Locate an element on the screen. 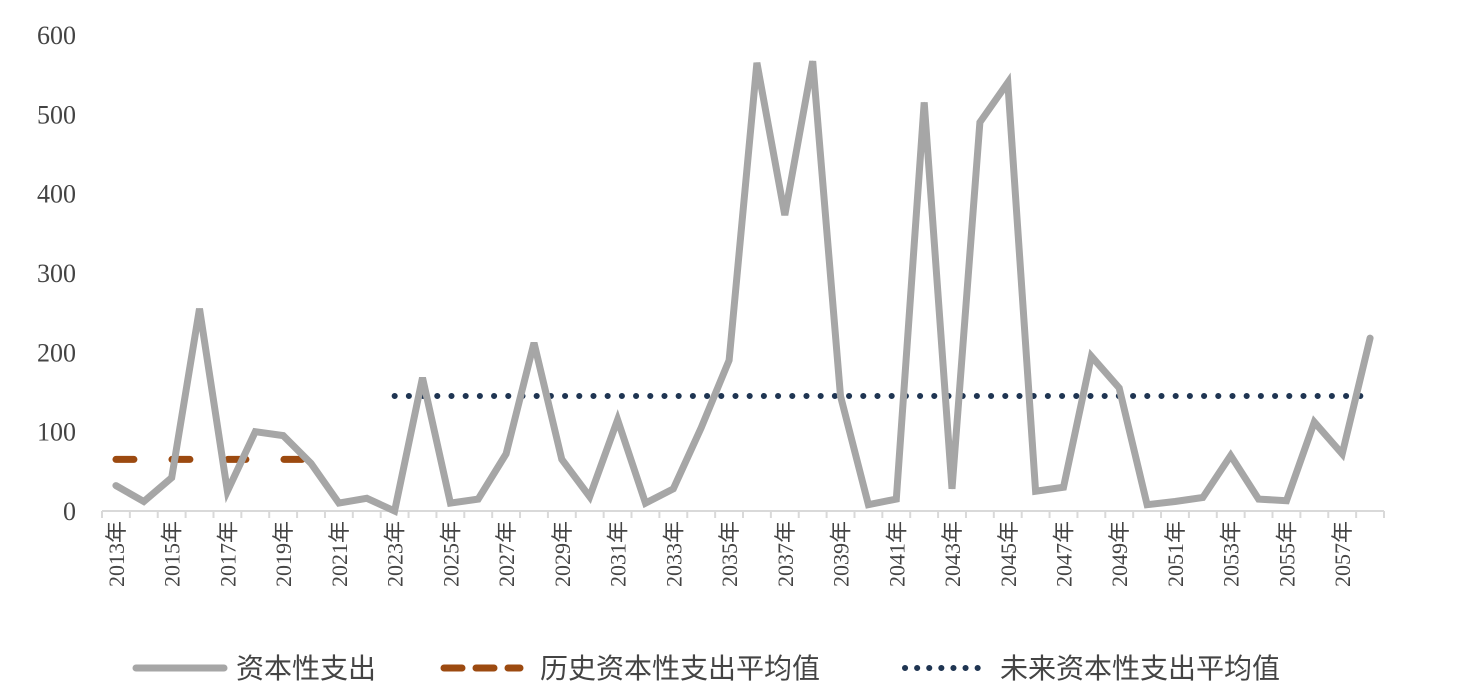  y-tick-label: 0 is located at coordinates (69, 511).